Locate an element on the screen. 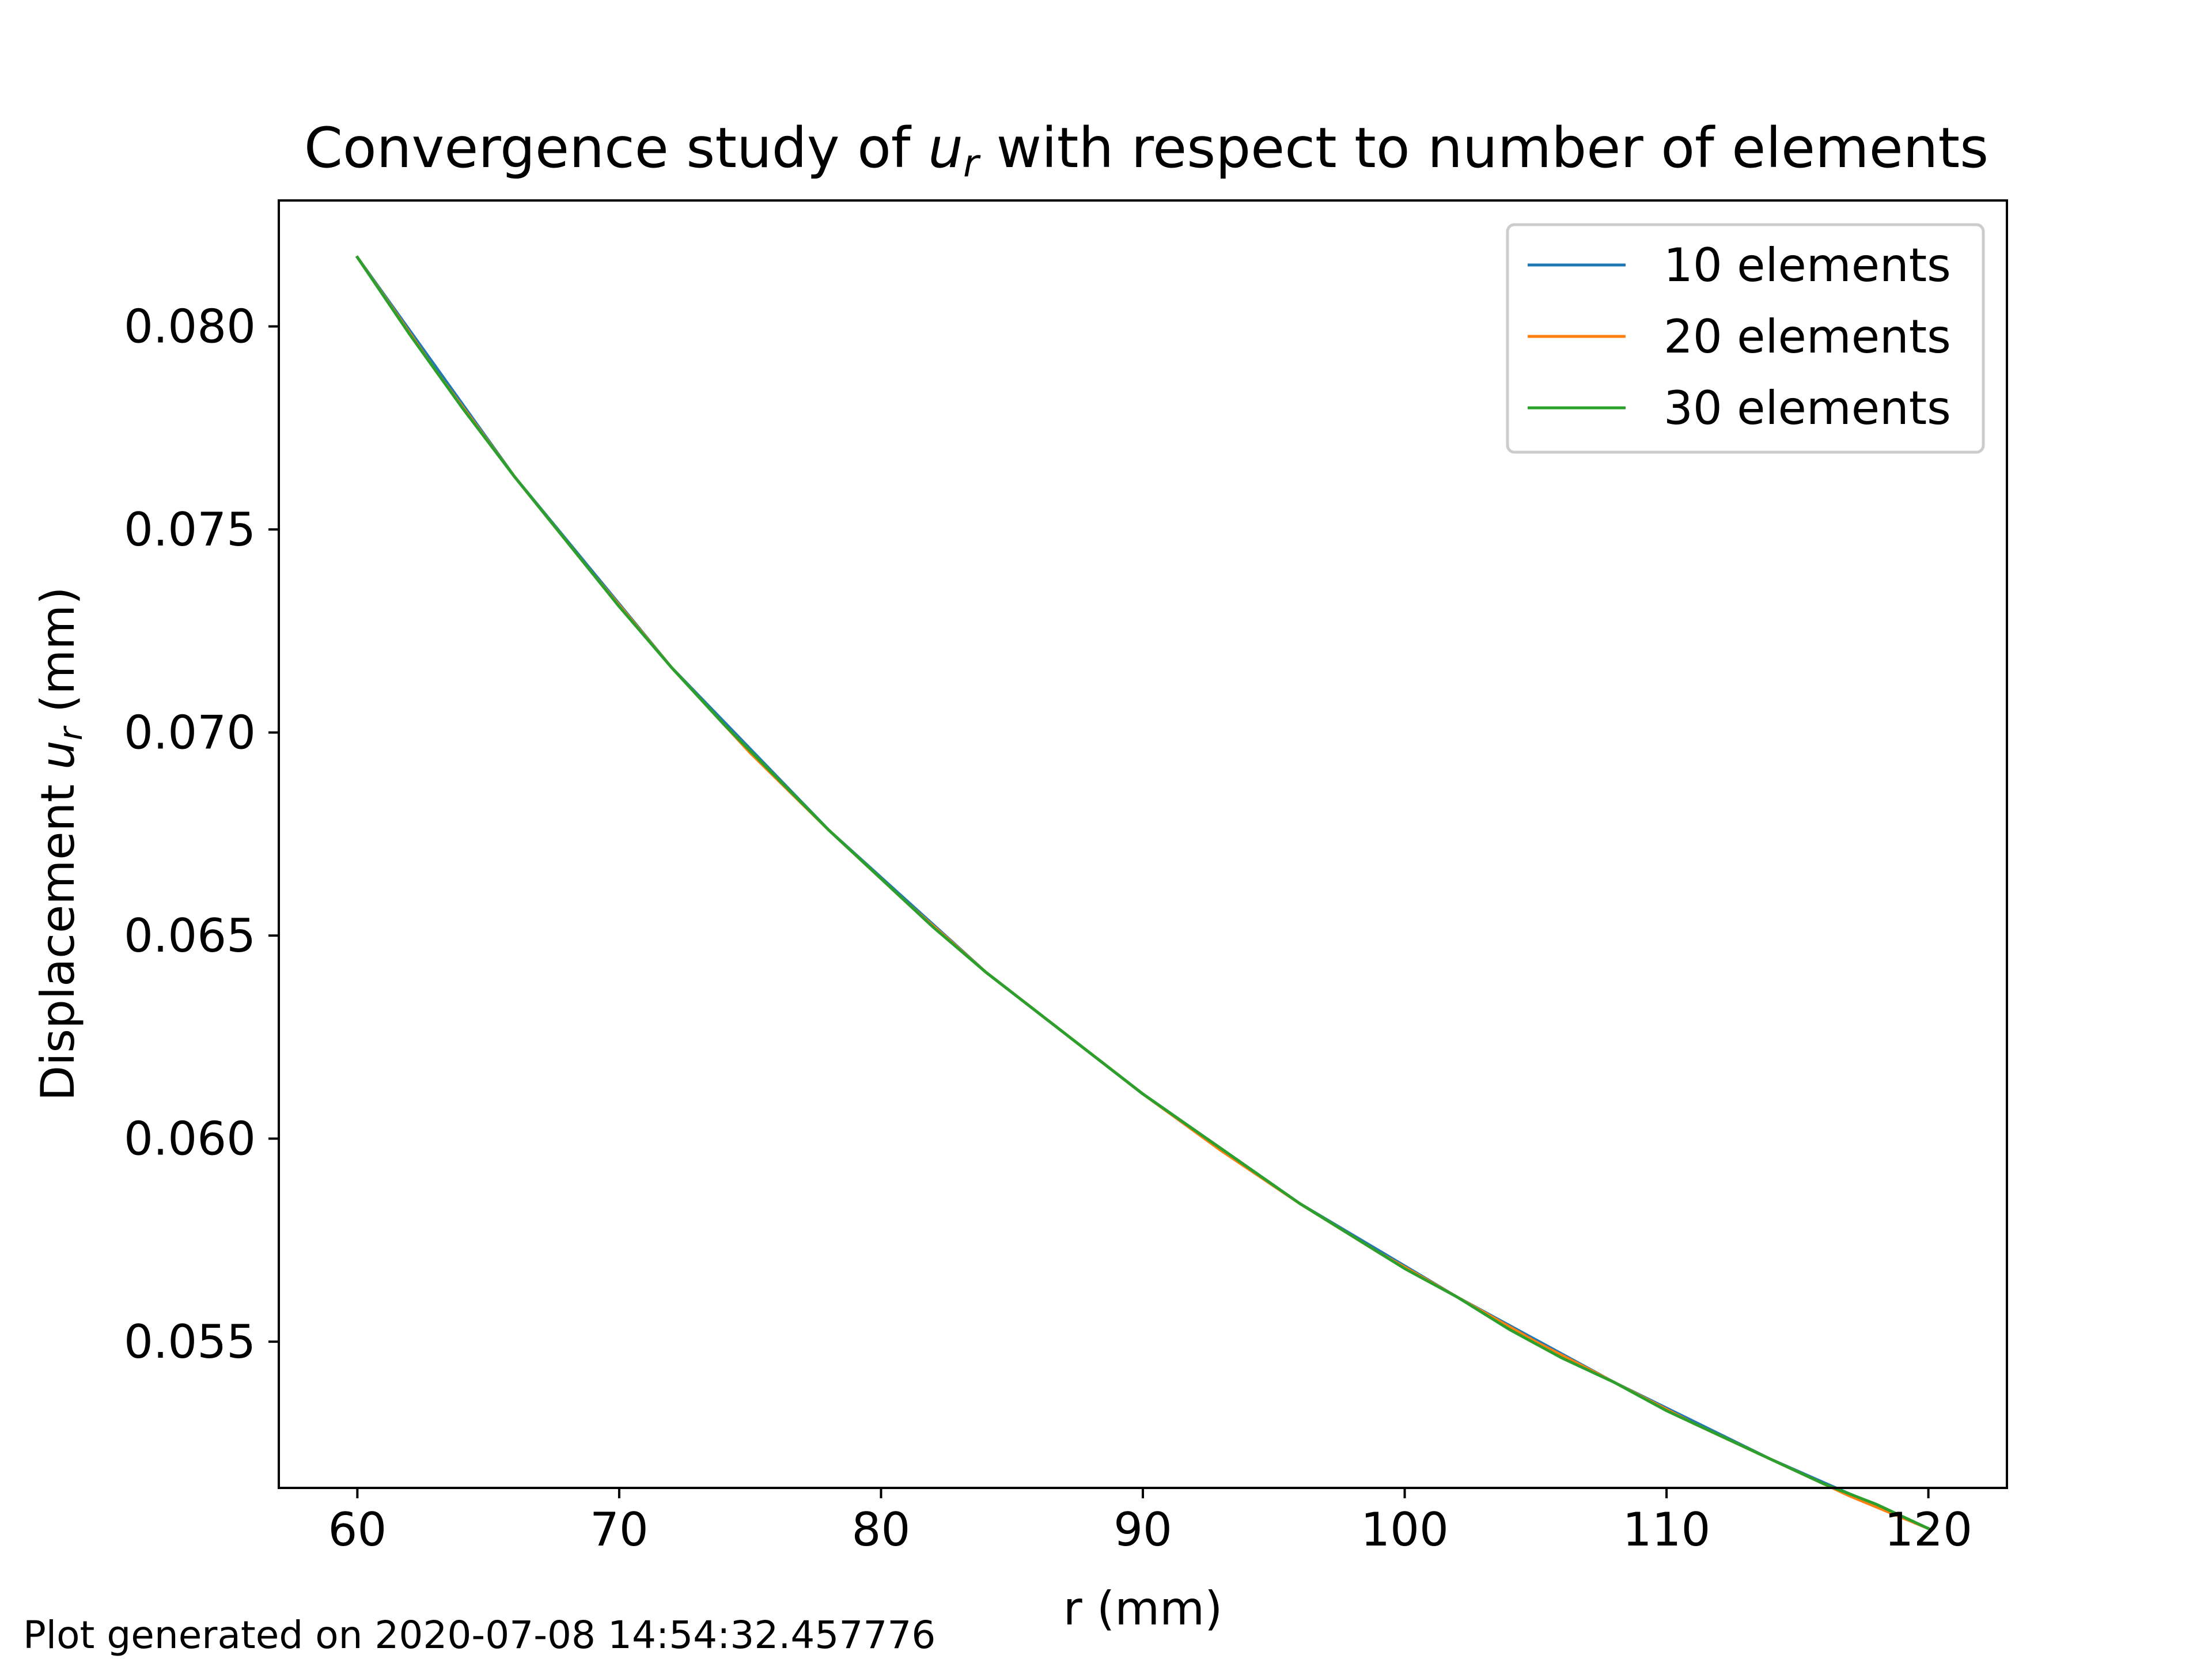  x-tick-label: 100 is located at coordinates (1405, 1529).